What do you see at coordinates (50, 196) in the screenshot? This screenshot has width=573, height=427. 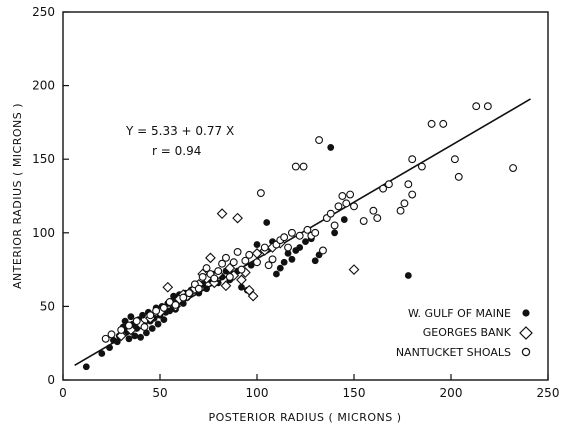 I see `y-axis: 0 50 100 150 200 250` at bounding box center [50, 196].